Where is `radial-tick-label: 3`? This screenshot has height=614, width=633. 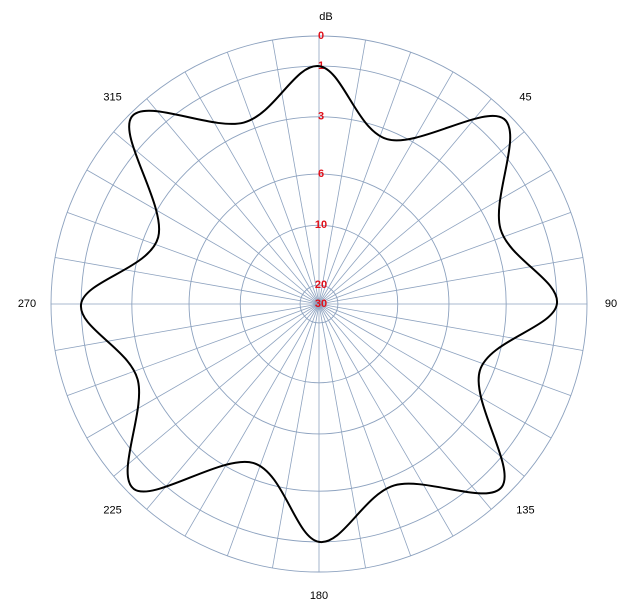
radial-tick-label: 3 is located at coordinates (321, 117).